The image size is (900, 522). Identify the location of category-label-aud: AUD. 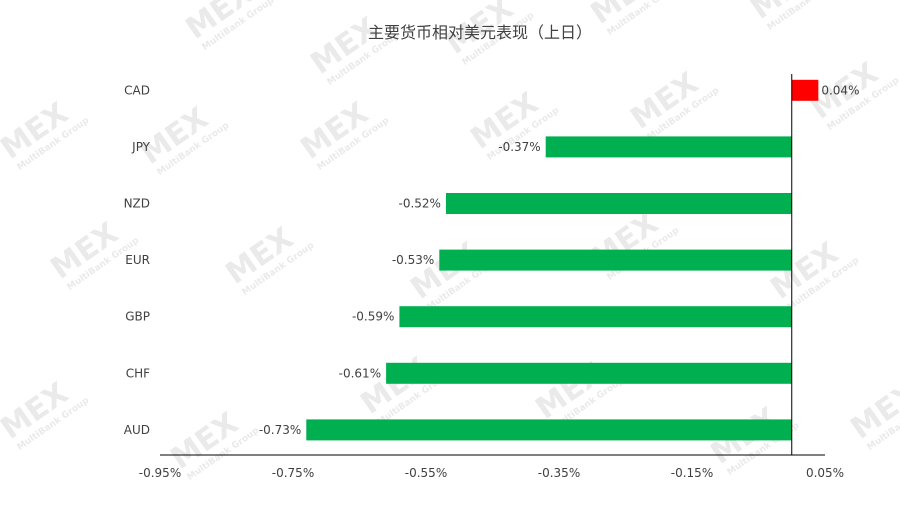
(137, 430).